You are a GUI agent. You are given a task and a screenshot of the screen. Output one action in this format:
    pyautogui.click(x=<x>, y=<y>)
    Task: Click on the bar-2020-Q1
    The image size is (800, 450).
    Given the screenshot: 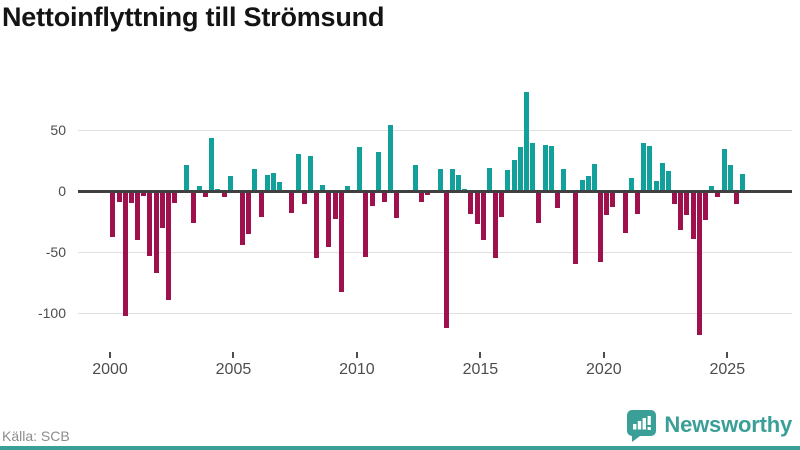 What is the action you would take?
    pyautogui.click(x=607, y=203)
    